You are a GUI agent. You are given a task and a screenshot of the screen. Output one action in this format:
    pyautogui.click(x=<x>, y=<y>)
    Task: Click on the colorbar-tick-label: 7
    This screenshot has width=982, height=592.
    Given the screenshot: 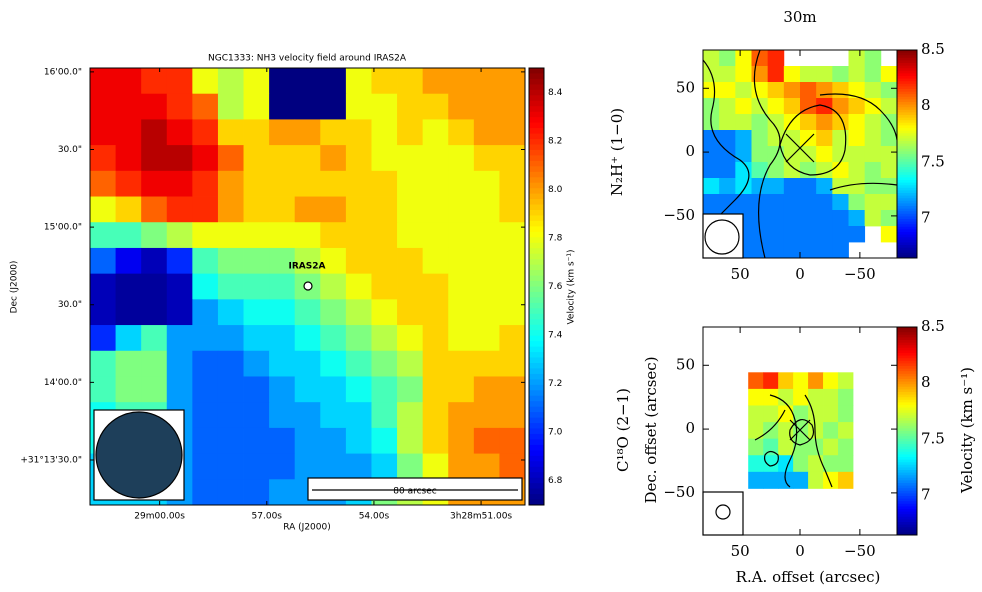 What is the action you would take?
    pyautogui.click(x=926, y=495)
    